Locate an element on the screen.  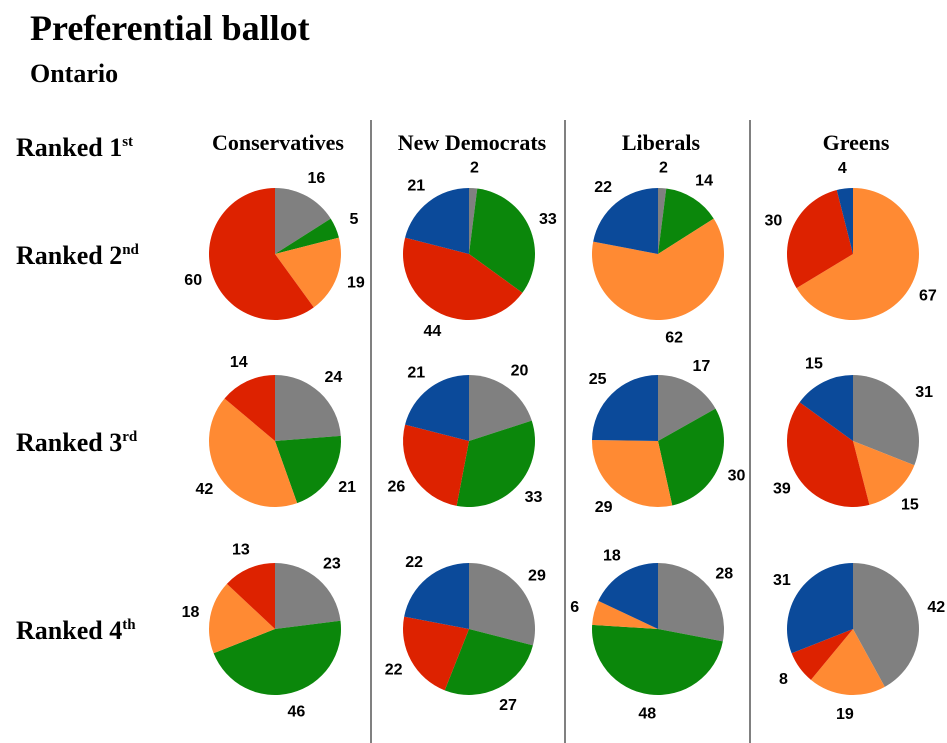
data-label: 6 is located at coordinates (574, 607).